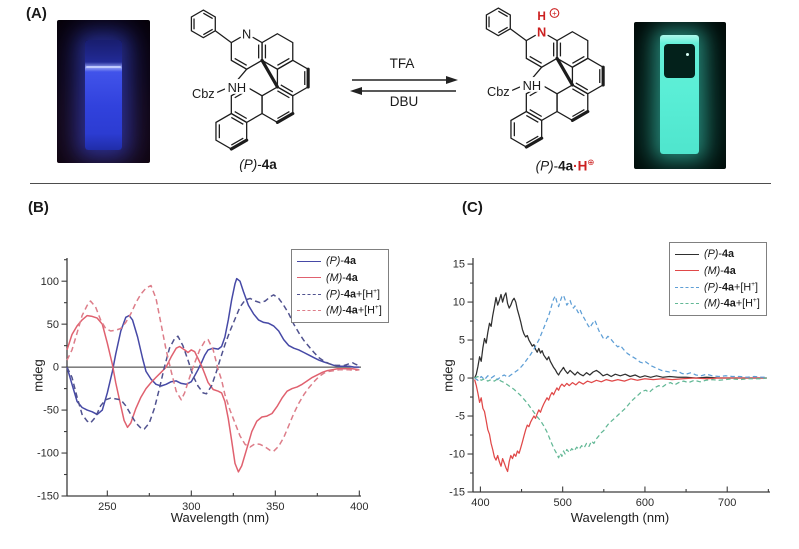 This screenshot has width=799, height=549. I want to click on svg-text: 500, so click(562, 503).